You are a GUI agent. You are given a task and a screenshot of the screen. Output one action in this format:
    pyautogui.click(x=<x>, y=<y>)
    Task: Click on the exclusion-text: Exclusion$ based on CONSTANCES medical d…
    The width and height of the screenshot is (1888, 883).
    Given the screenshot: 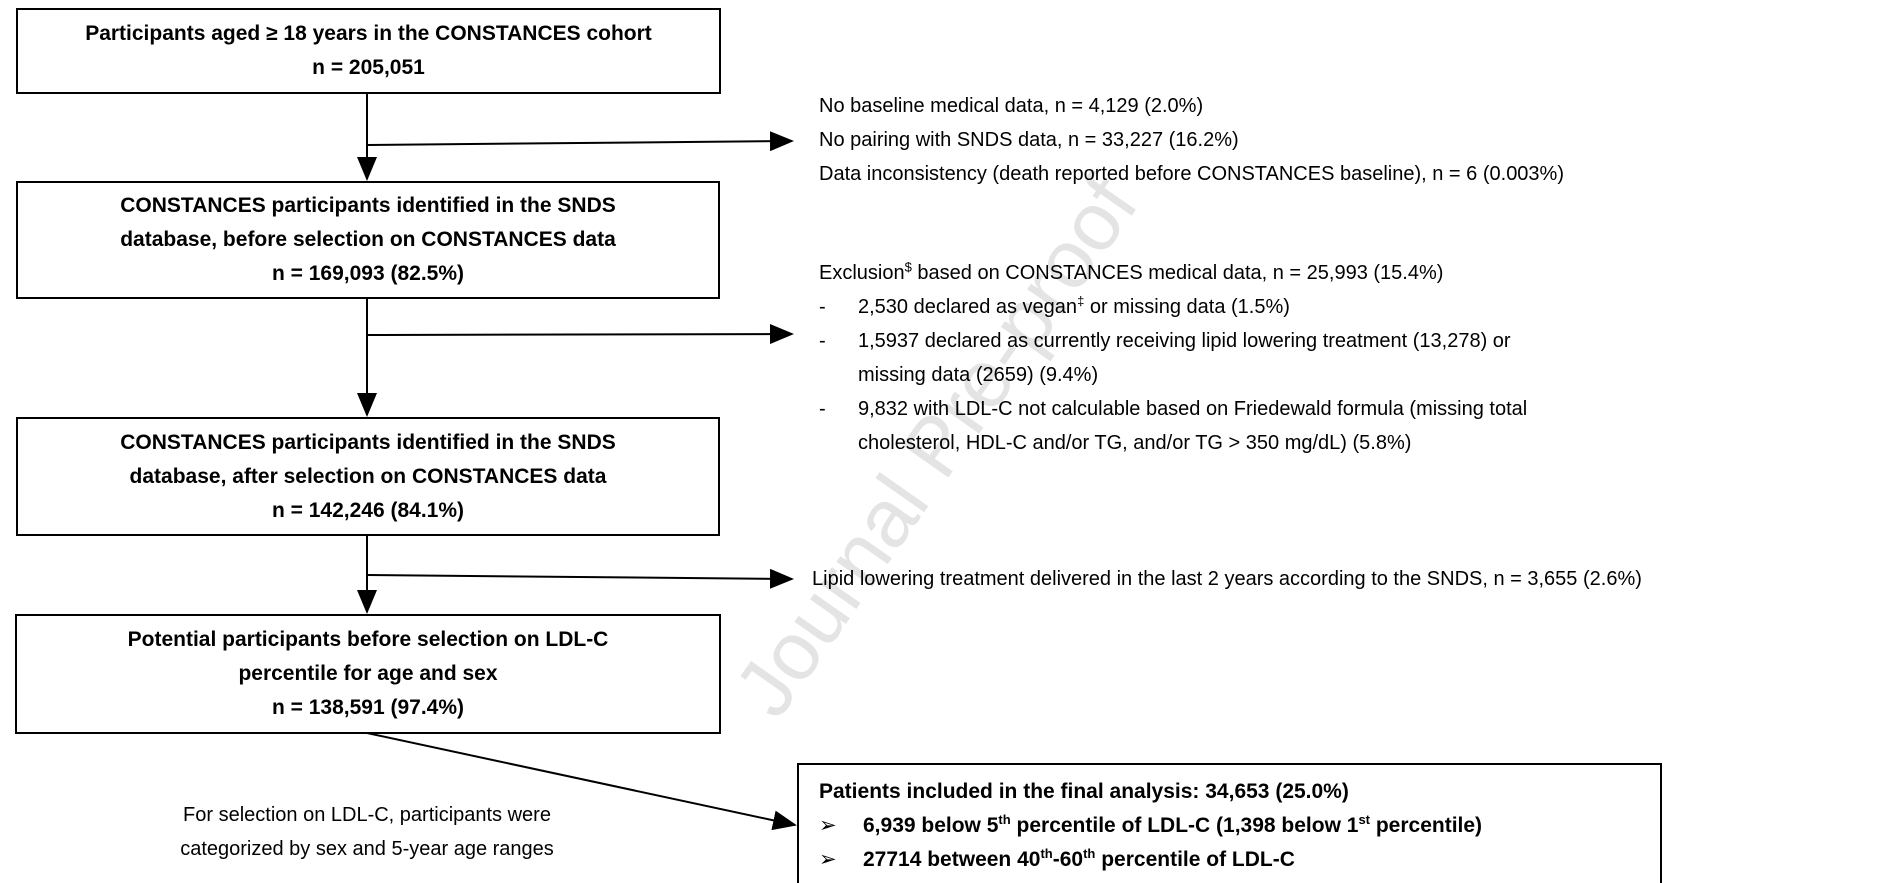 What is the action you would take?
    pyautogui.click(x=1173, y=273)
    